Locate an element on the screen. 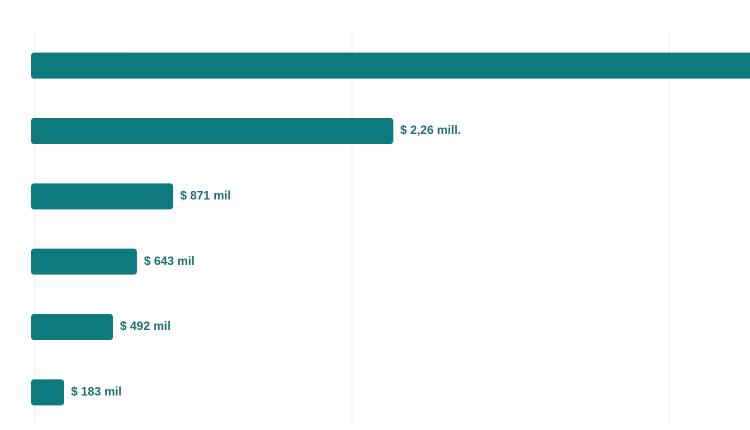 The height and width of the screenshot is (430, 750). value-label: $ 2,26 mill. is located at coordinates (430, 130).